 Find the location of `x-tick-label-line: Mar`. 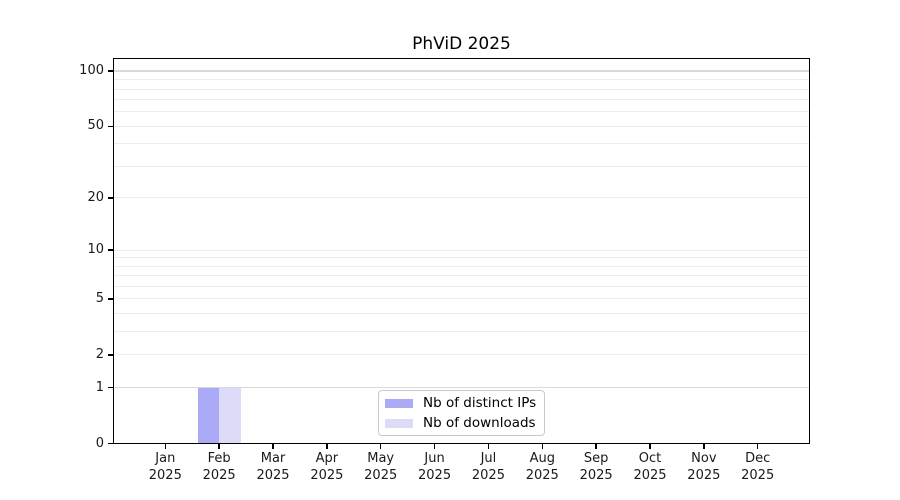

x-tick-label-line: Mar is located at coordinates (273, 458).